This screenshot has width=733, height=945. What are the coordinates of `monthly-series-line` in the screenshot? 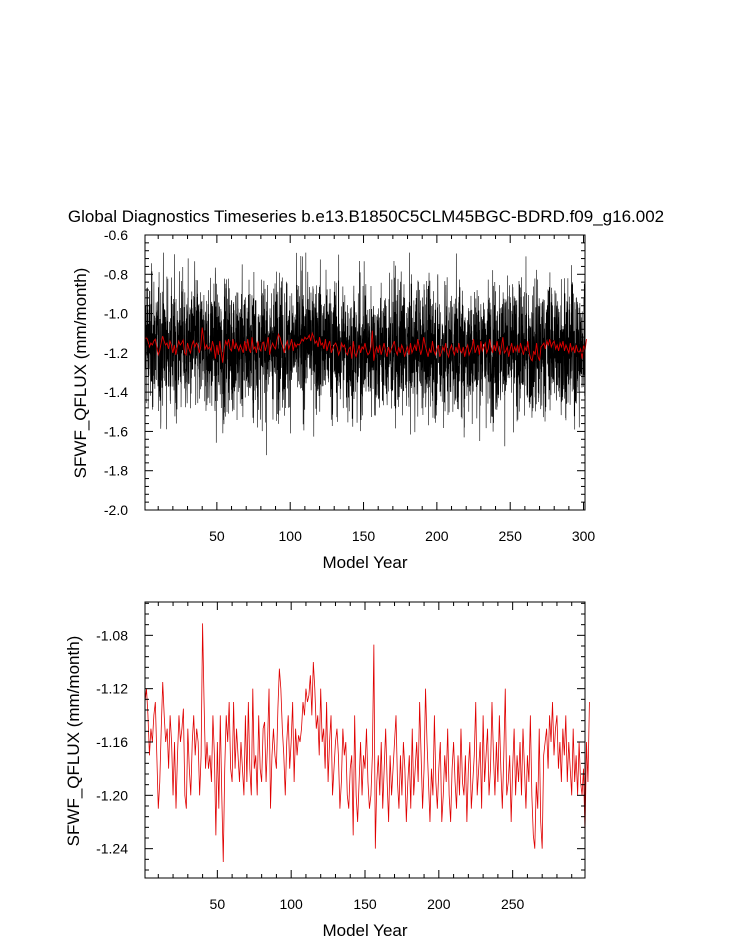 It's located at (365, 354).